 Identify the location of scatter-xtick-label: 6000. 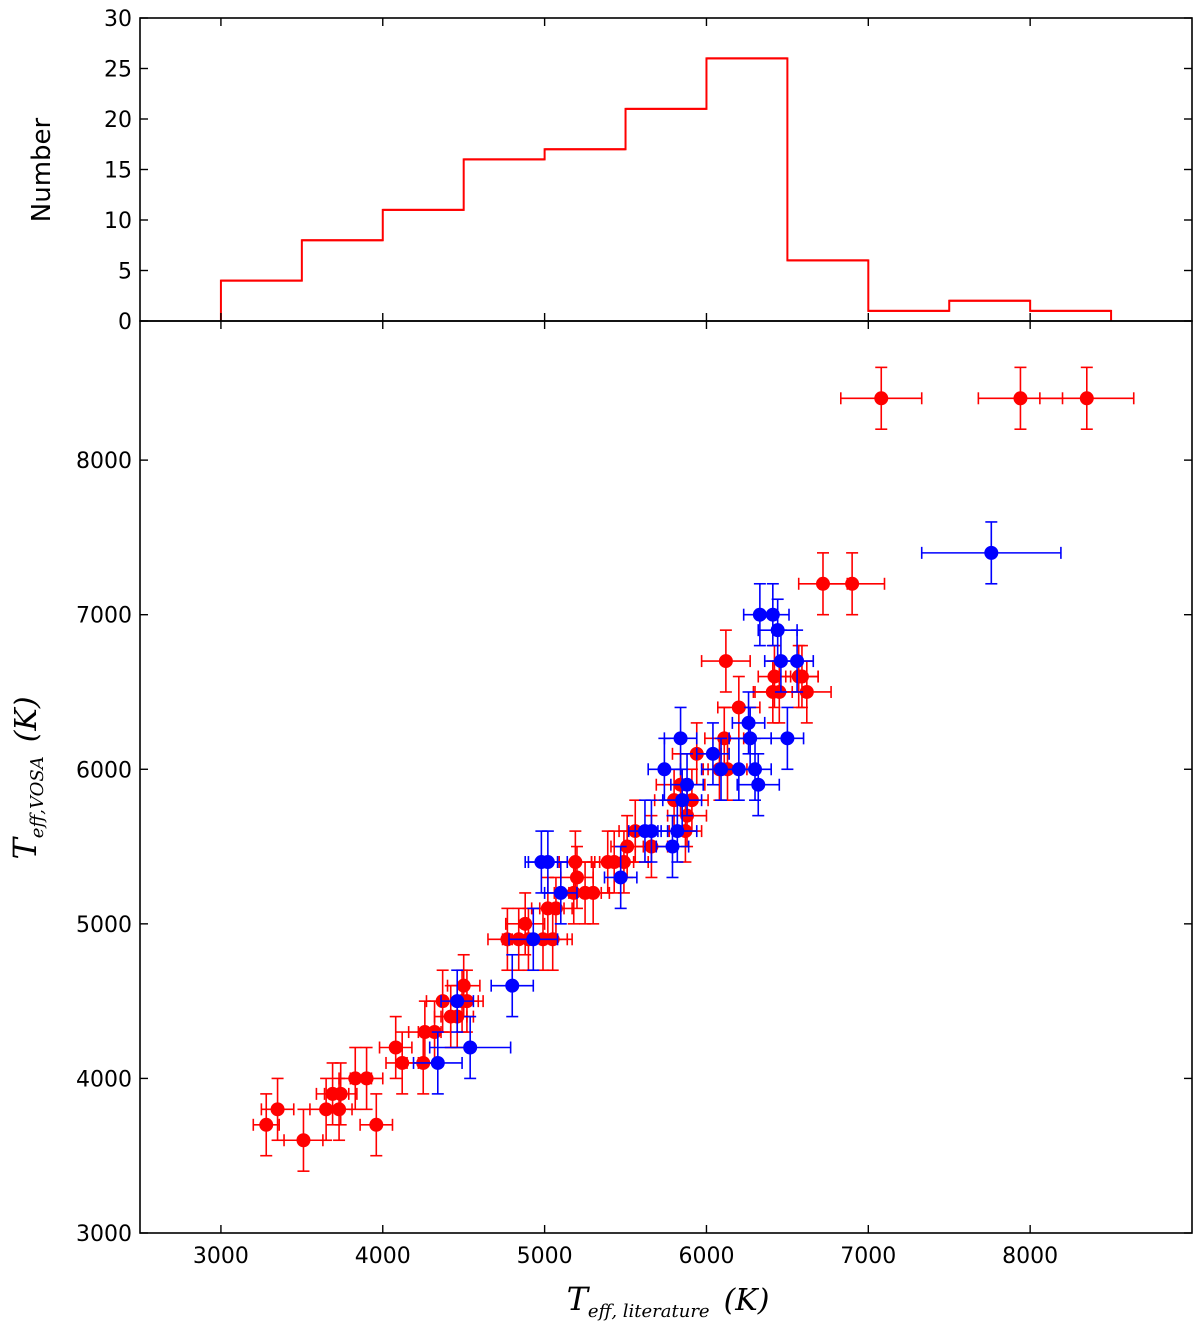
(706, 1256).